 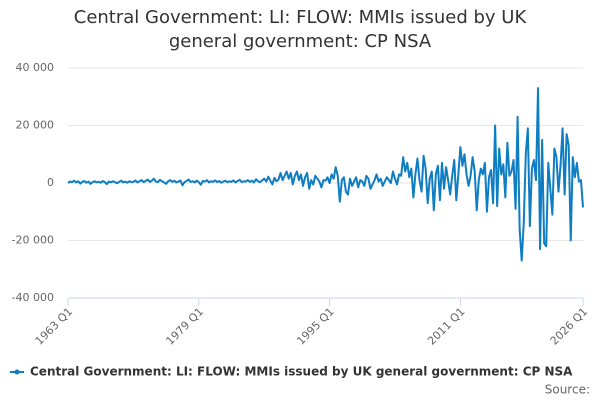 What do you see at coordinates (33, 240) in the screenshot?
I see `y-tick-label: -20 000` at bounding box center [33, 240].